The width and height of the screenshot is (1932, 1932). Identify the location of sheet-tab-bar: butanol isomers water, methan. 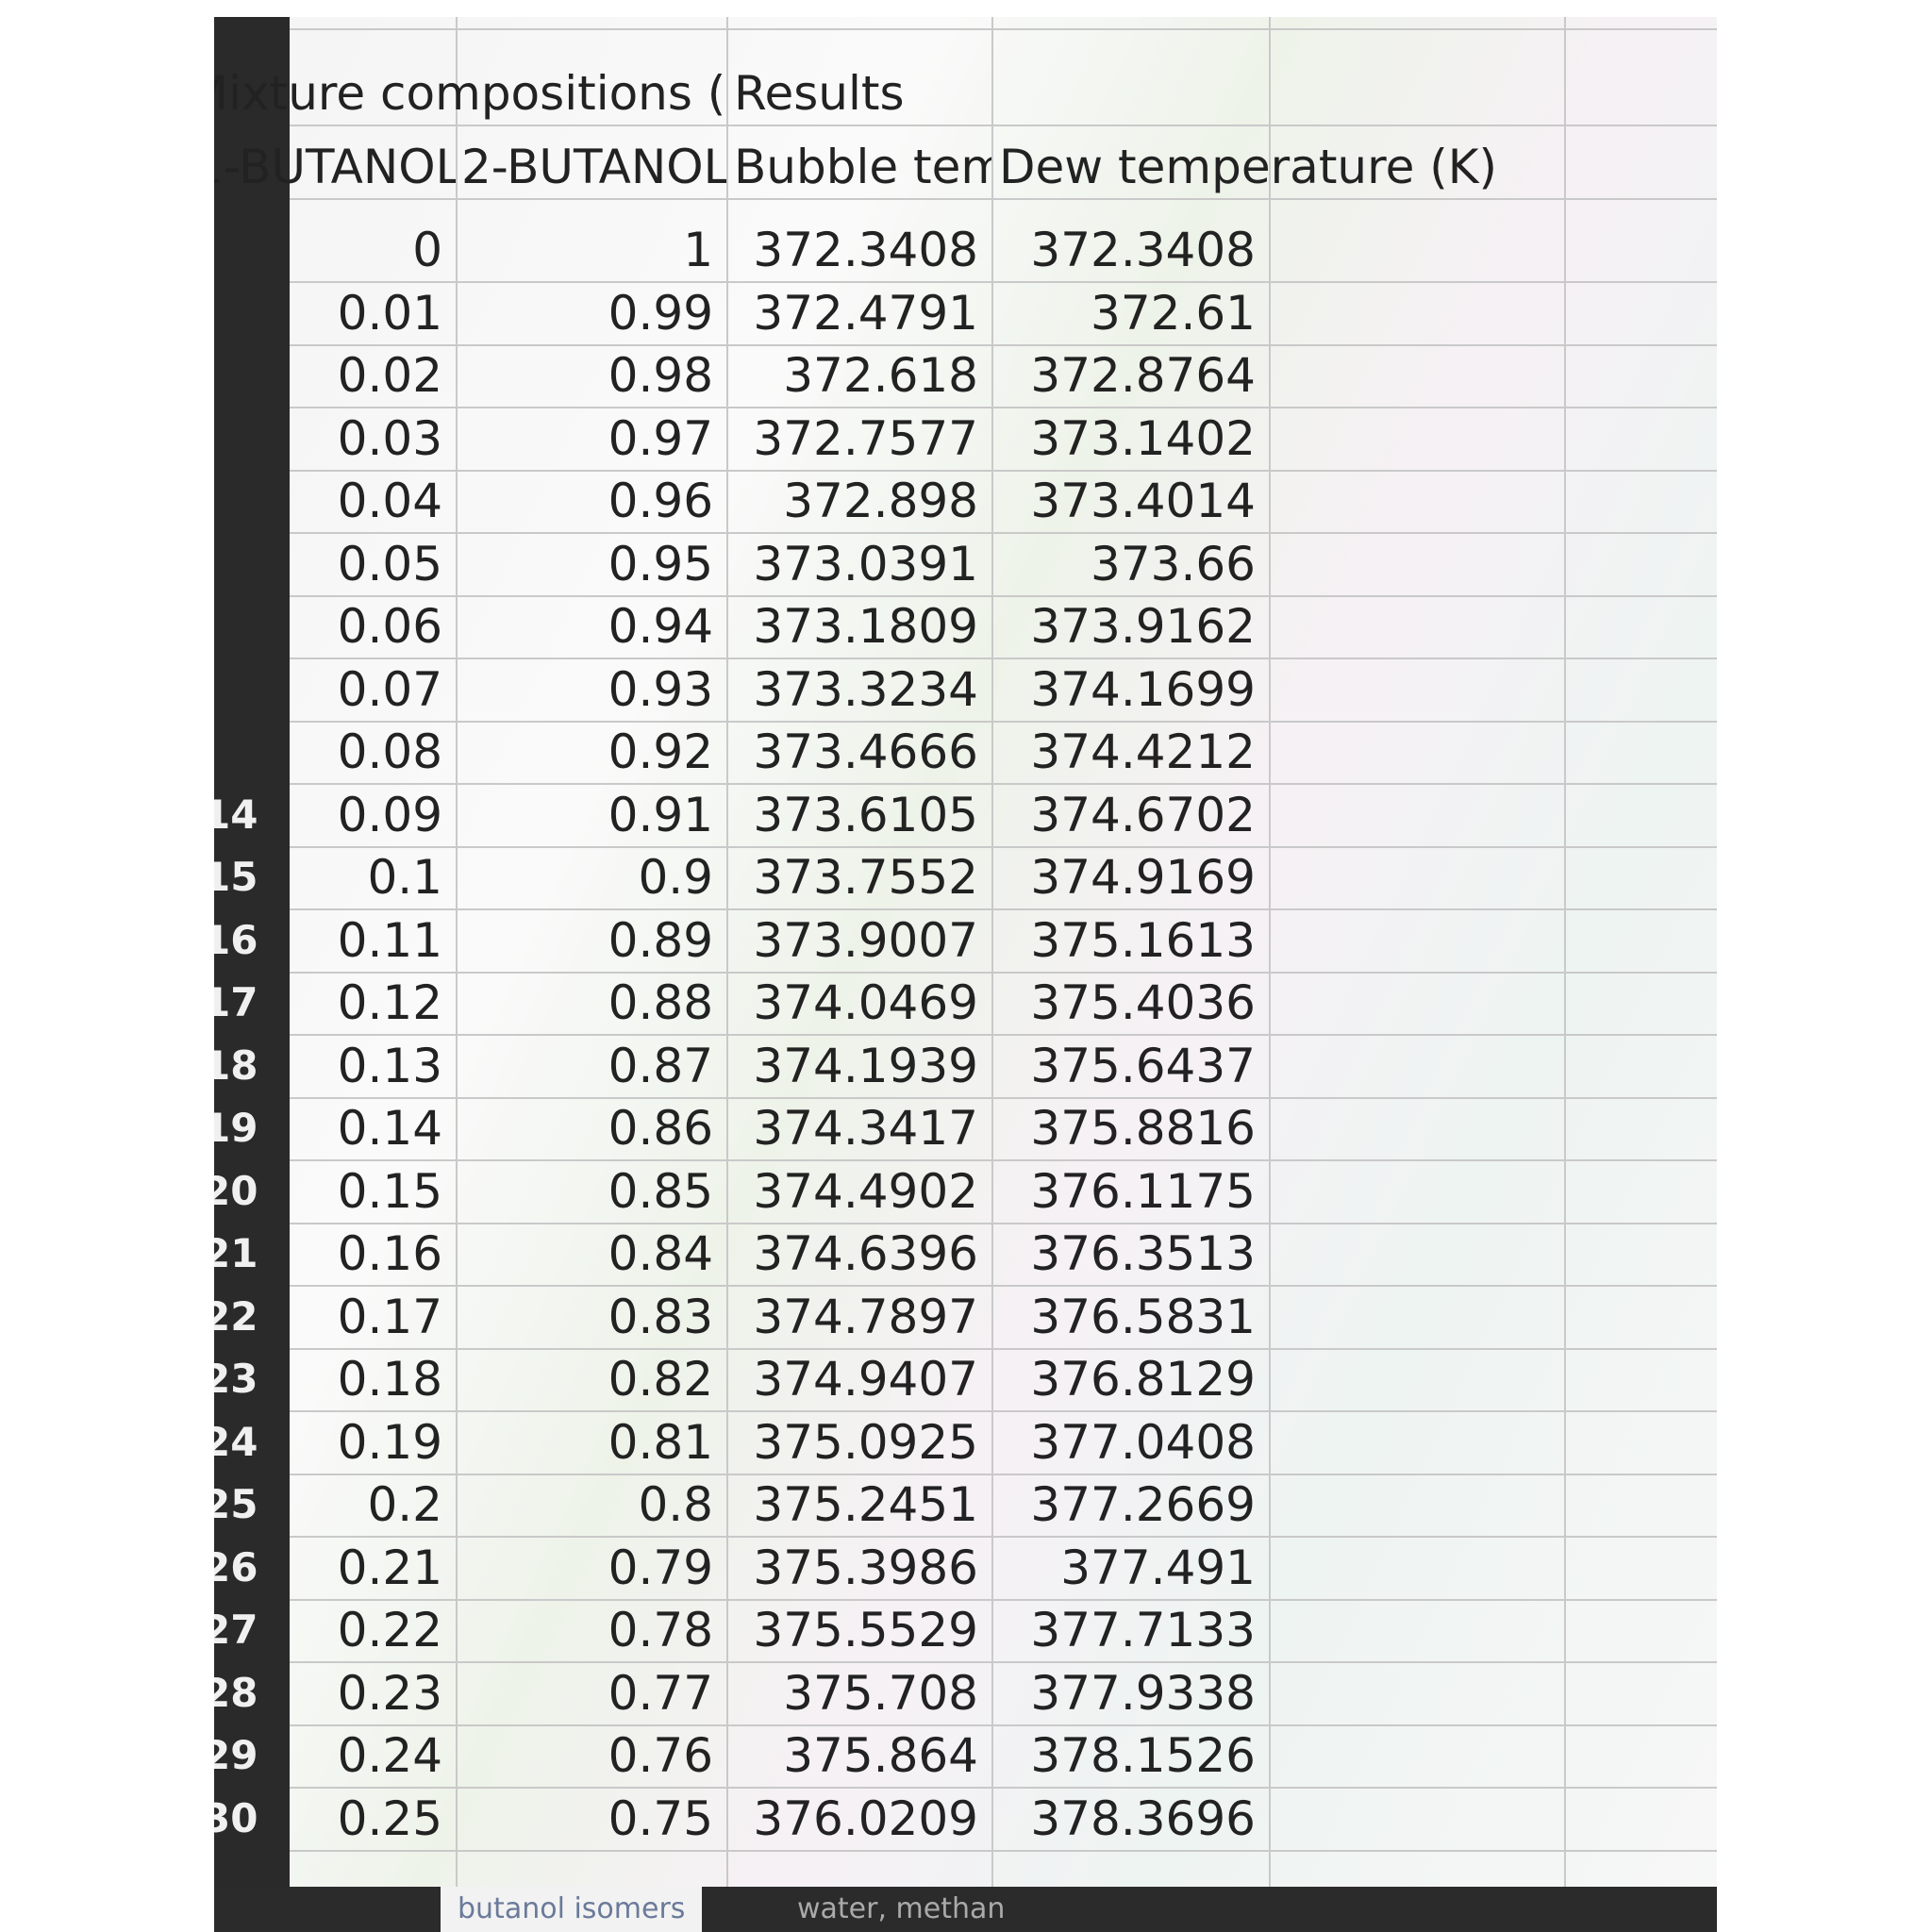
(965, 1910).